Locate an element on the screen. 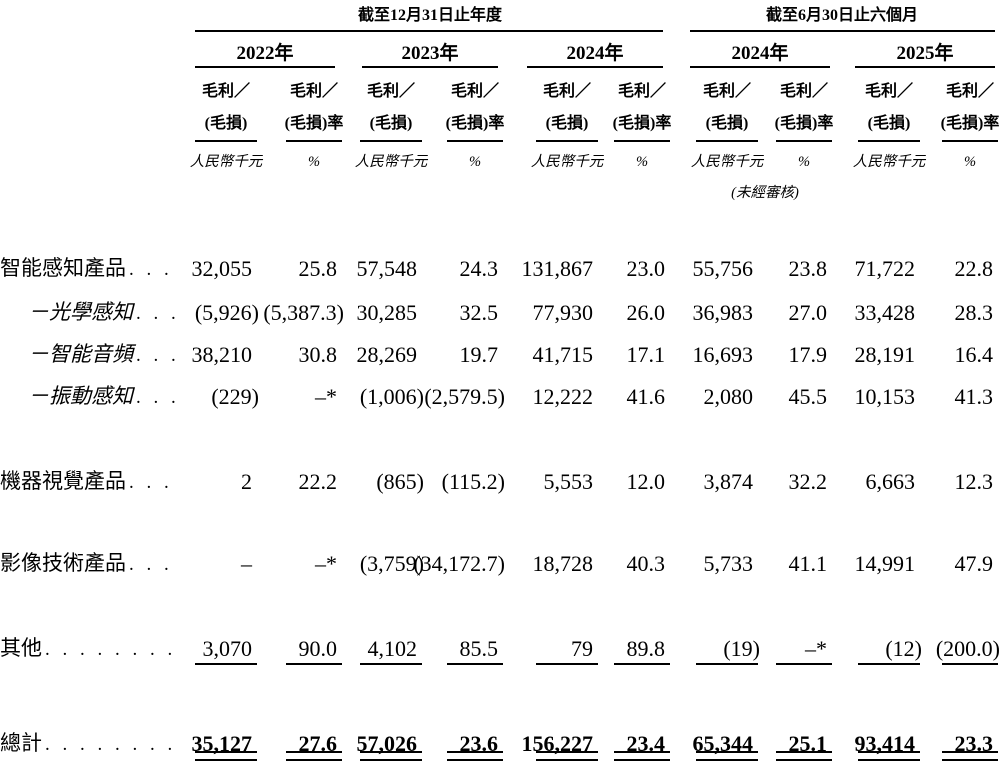 Image resolution: width=1000 pixels, height=769 pixels. row-label-text: 其他 is located at coordinates (21, 648).